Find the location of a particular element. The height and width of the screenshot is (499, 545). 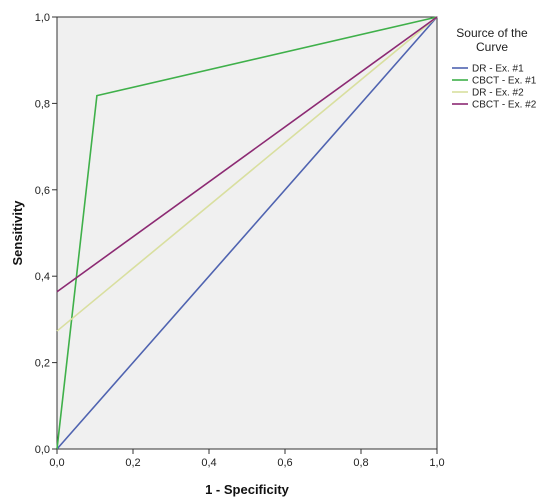

legend-title-line-1: Source of the is located at coordinates (492, 33).